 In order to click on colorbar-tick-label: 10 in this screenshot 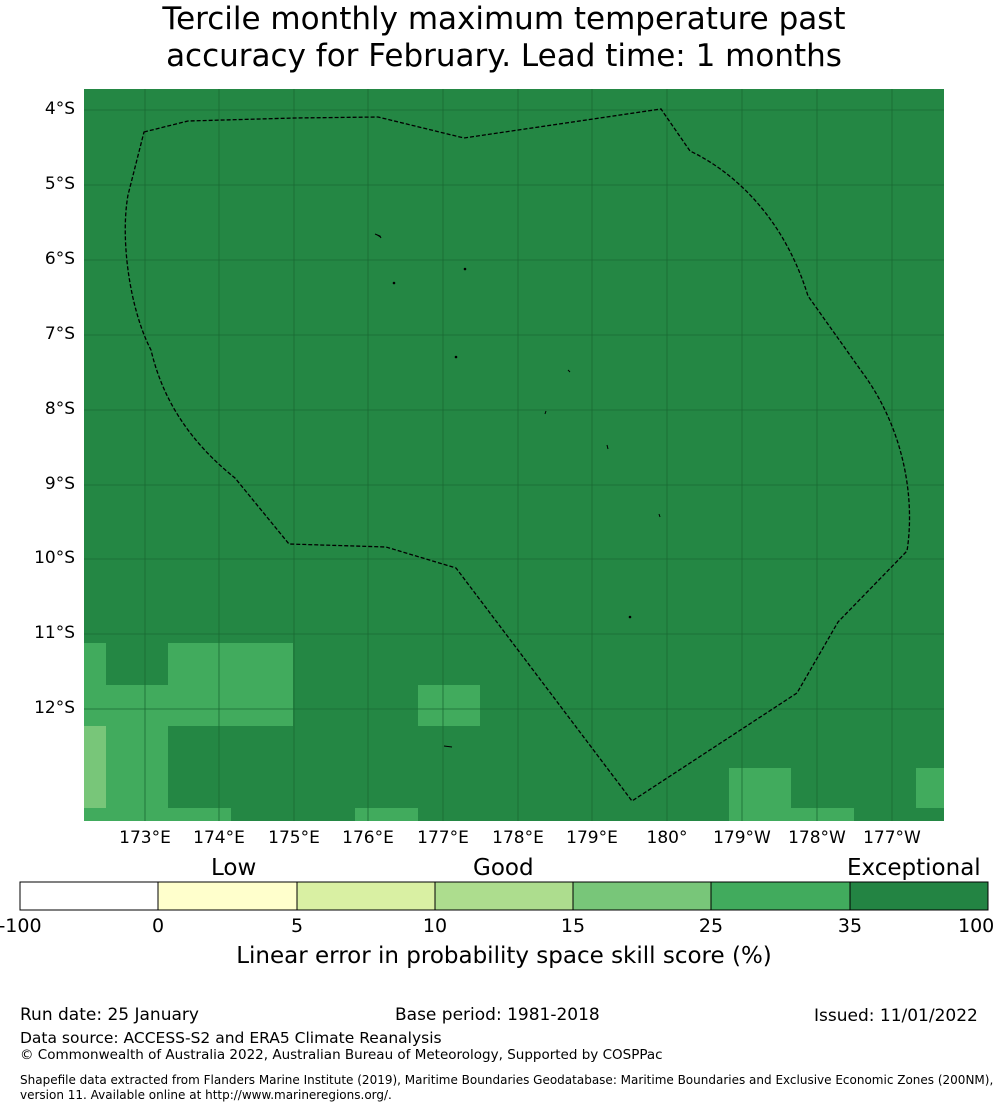, I will do `click(435, 926)`.